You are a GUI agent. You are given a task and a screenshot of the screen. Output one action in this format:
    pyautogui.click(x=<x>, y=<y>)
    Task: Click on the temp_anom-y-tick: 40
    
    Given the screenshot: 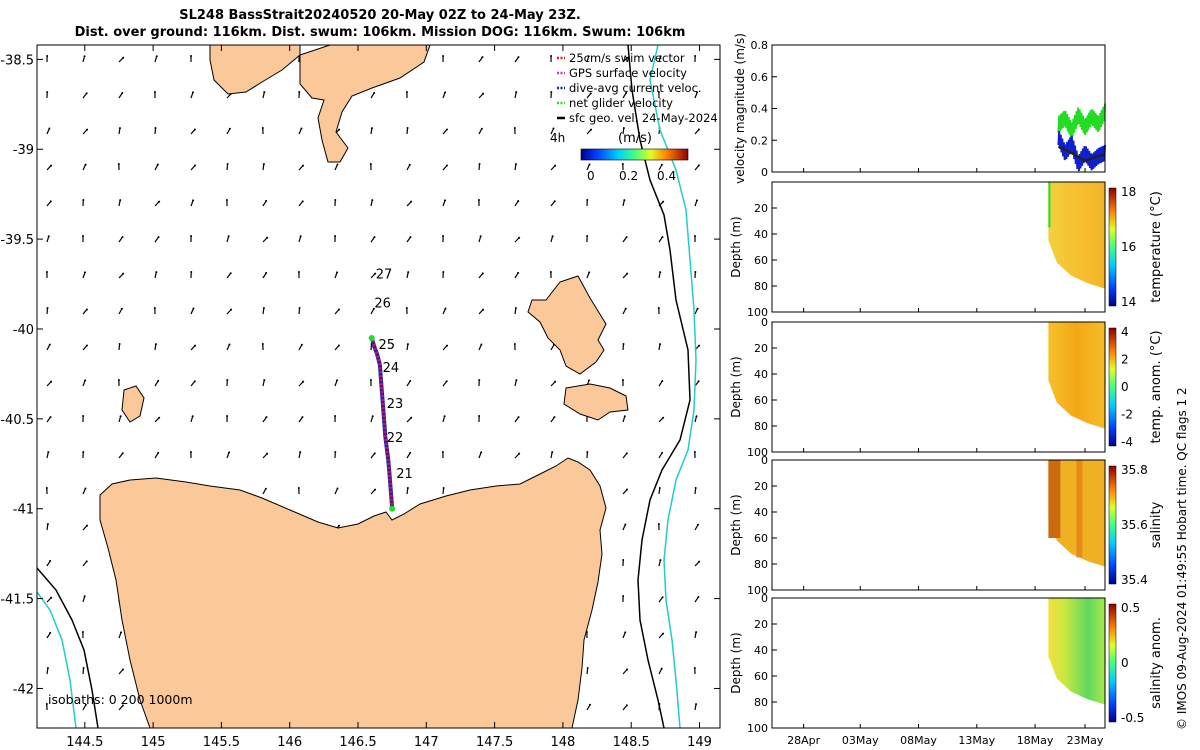 What is the action you would take?
    pyautogui.click(x=761, y=374)
    